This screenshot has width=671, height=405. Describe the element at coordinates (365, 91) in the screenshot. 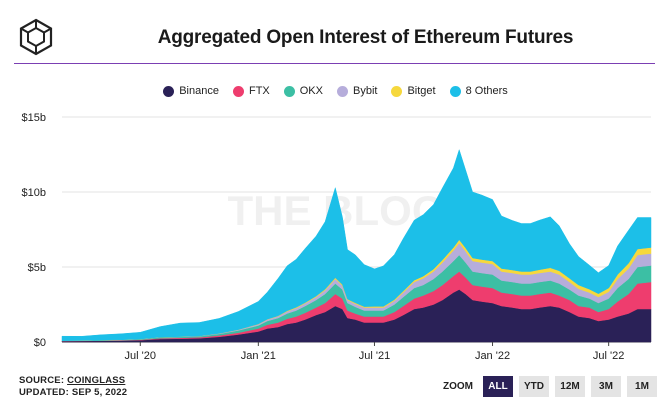

I see `legend-label: Bybit` at that location.